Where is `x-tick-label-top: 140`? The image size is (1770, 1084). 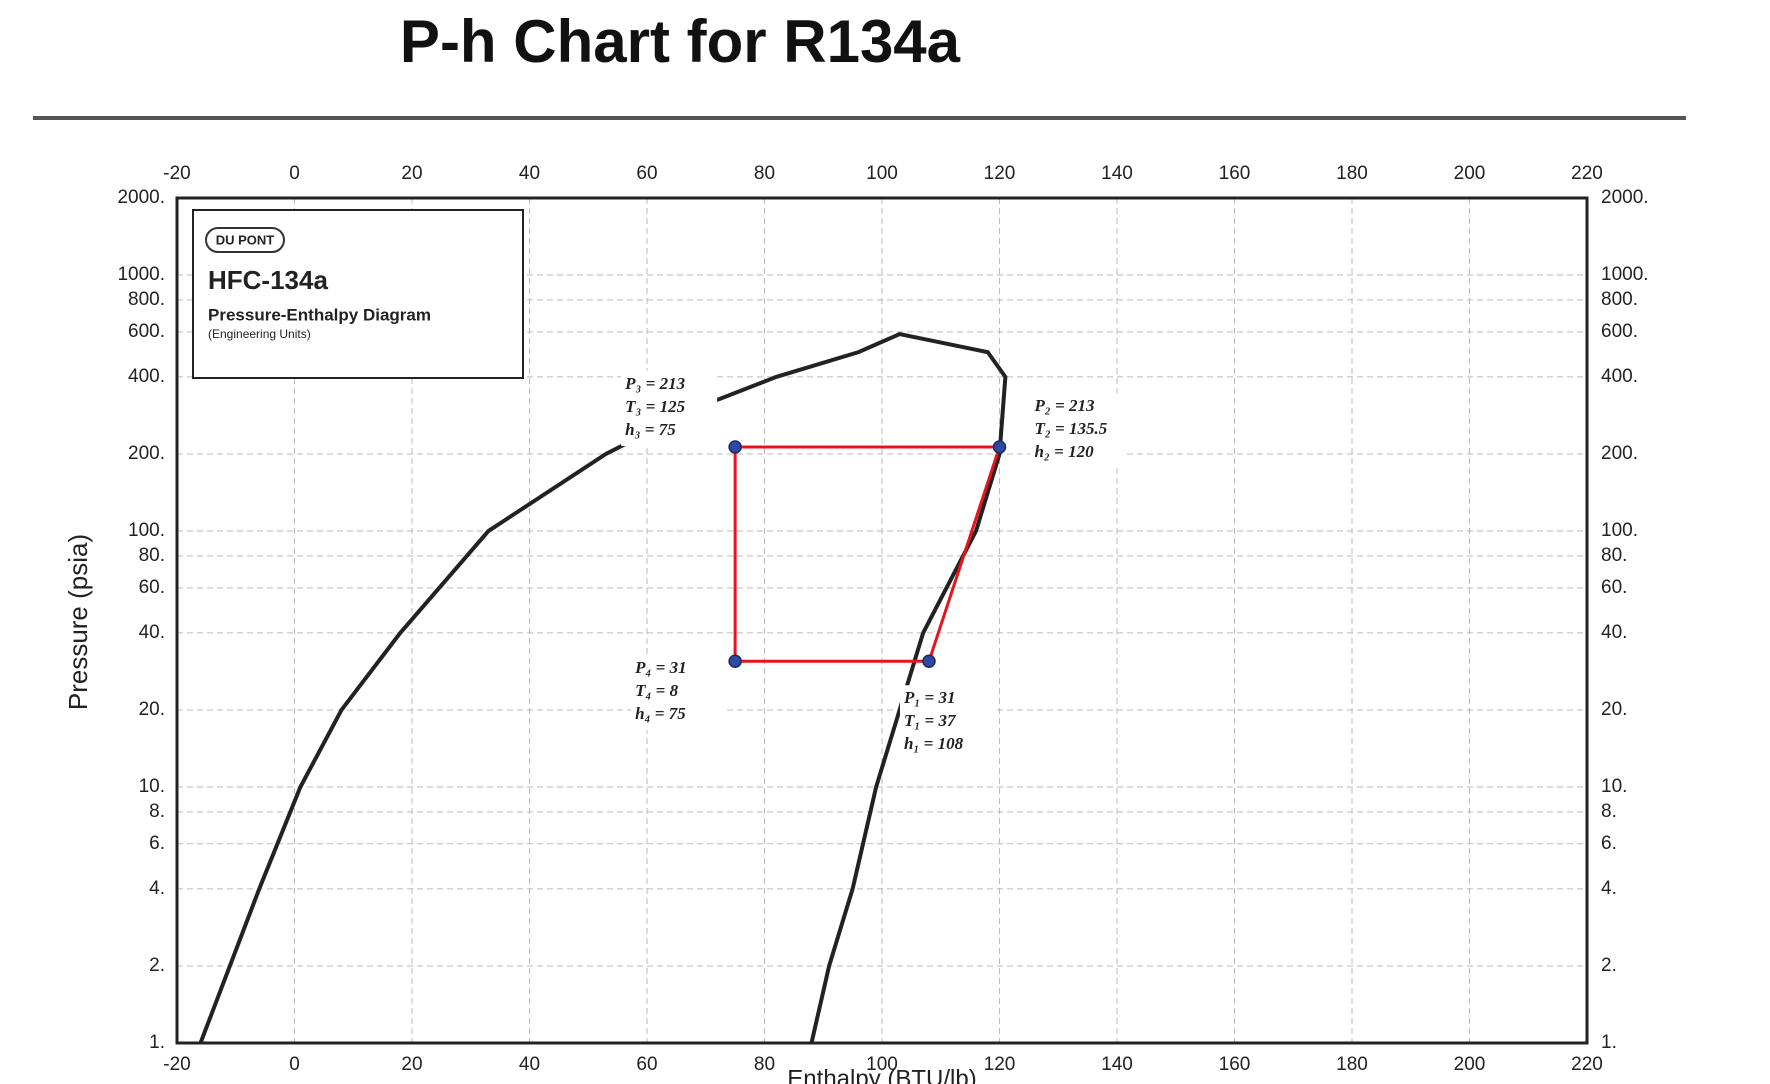
x-tick-label-top: 140 is located at coordinates (1117, 173).